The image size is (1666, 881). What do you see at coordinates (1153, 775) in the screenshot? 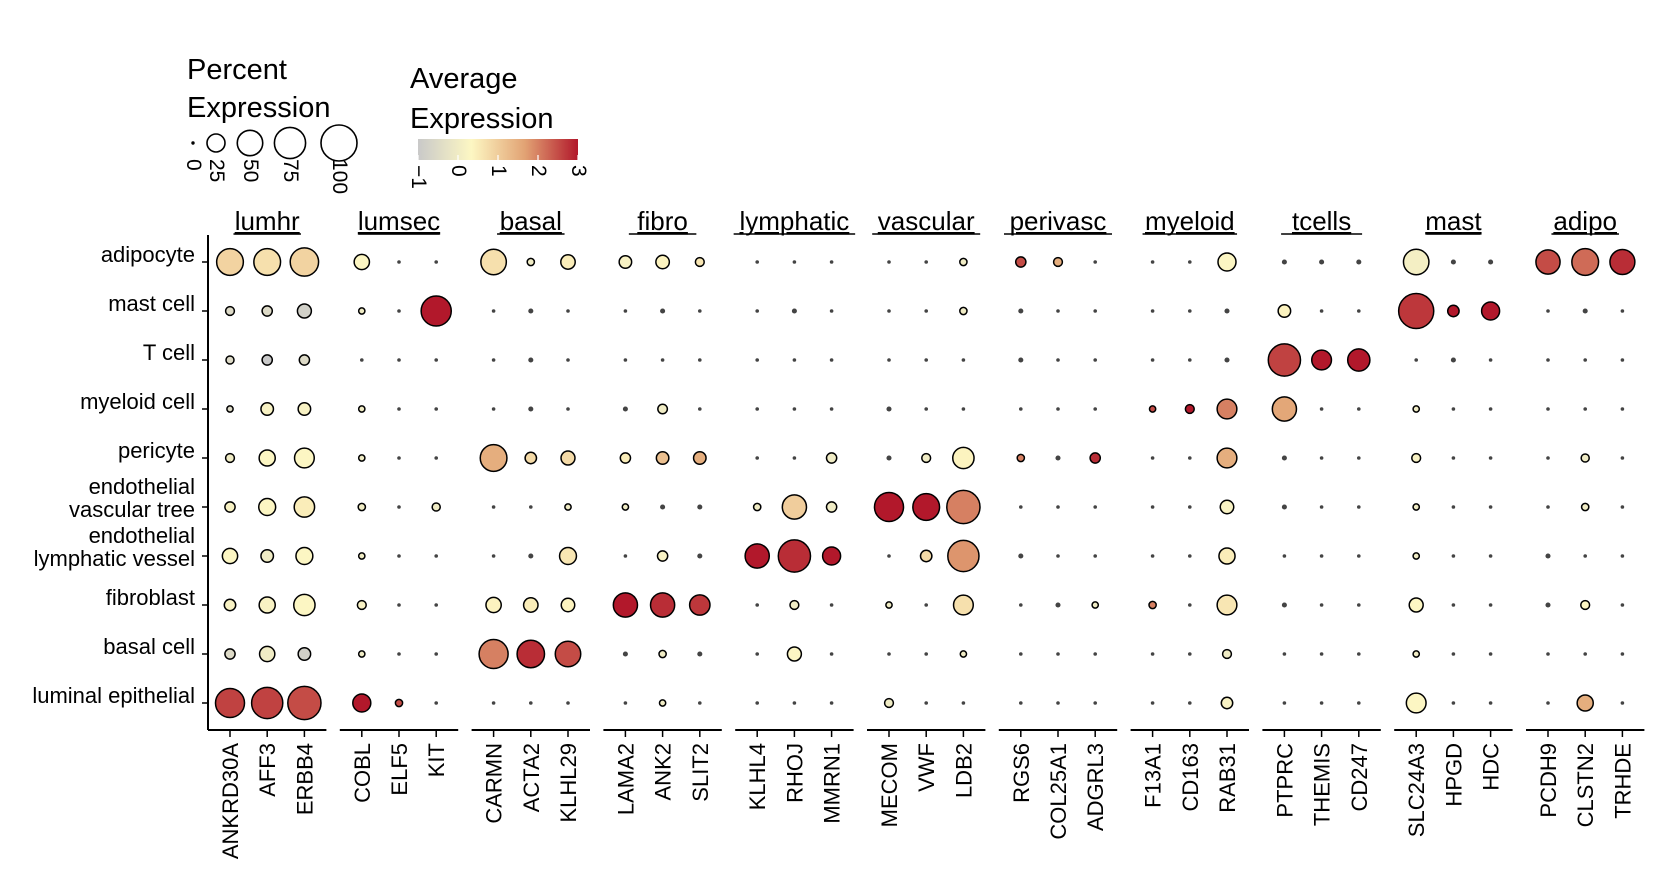
I see `gene-label-F13A1: F13A1` at bounding box center [1153, 775].